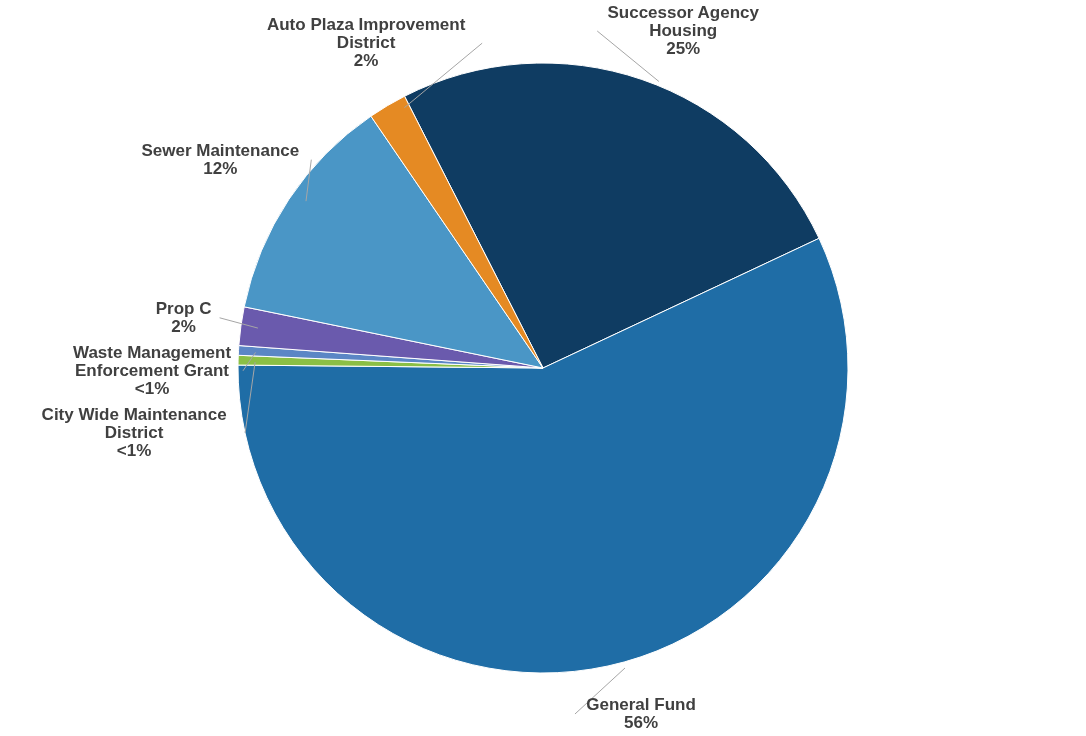  Describe the element at coordinates (152, 361) in the screenshot. I see `slice-label: Waste Management Enforcement Grant` at that location.